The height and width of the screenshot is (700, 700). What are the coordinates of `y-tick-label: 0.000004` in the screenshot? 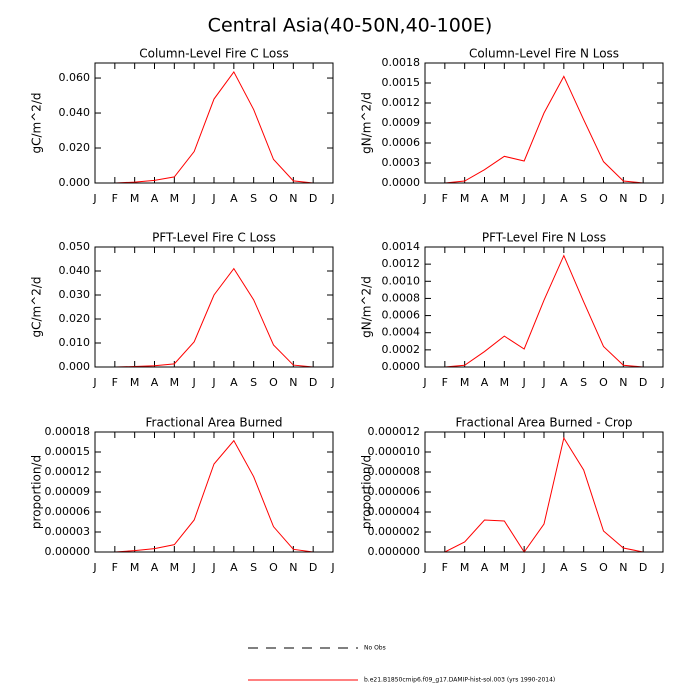 It's located at (394, 511).